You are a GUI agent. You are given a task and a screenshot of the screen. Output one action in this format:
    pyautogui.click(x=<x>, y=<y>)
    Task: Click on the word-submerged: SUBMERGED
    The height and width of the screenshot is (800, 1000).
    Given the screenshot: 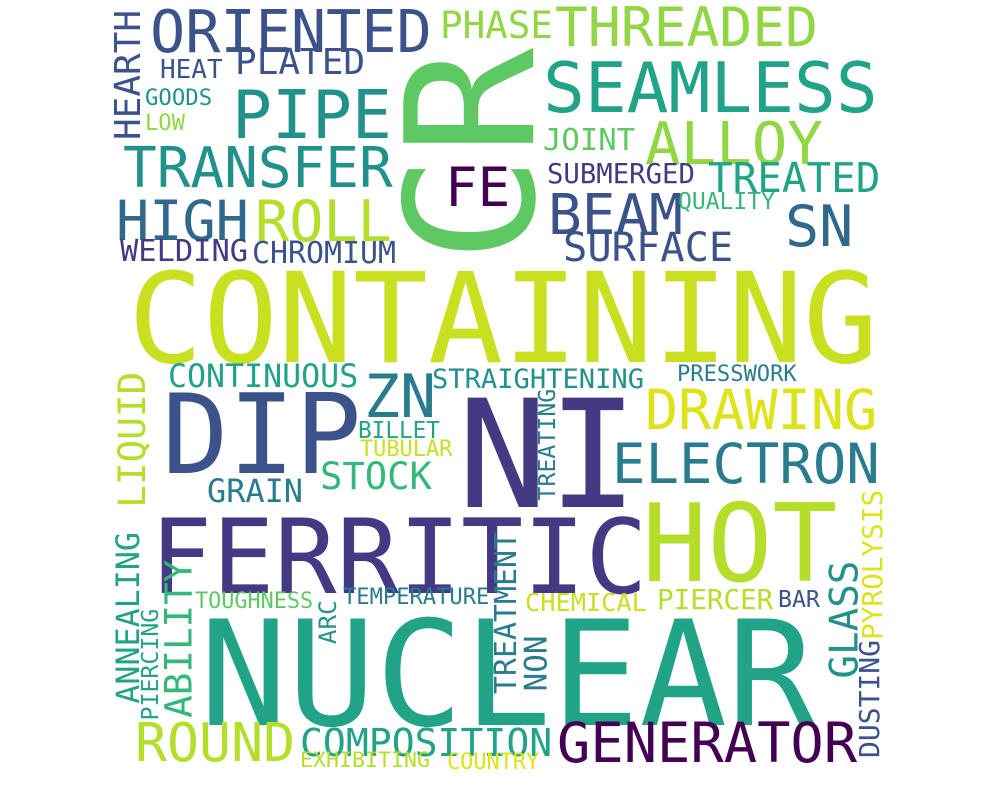 What is the action you would take?
    pyautogui.click(x=621, y=174)
    